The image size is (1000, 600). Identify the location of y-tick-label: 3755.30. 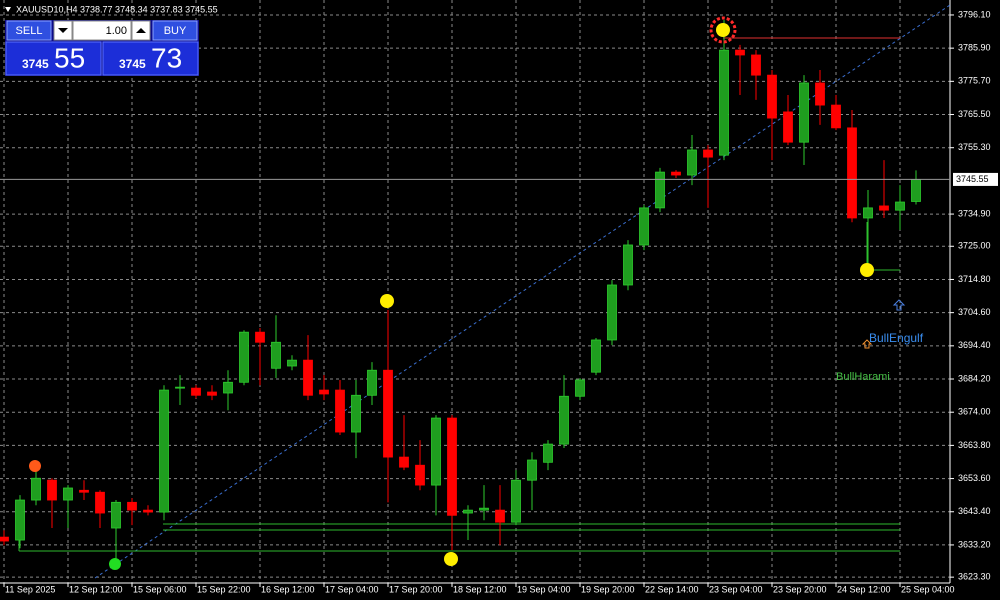
(974, 147).